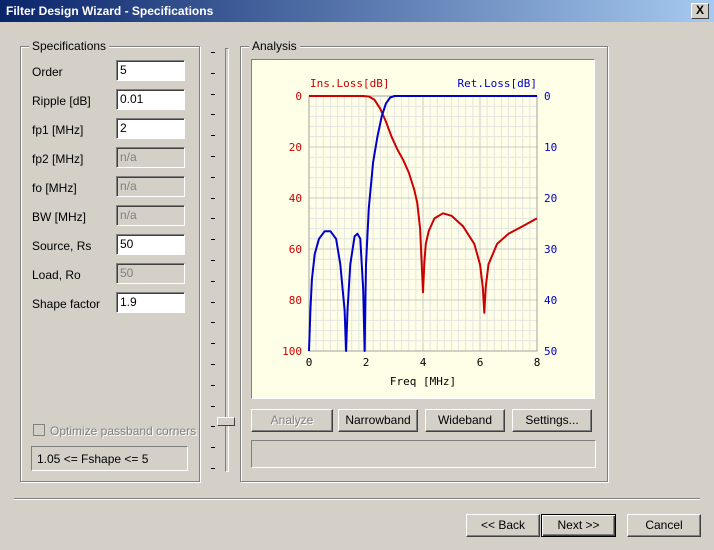 Image resolution: width=714 pixels, height=550 pixels. What do you see at coordinates (110, 11) in the screenshot?
I see `window-title: Filter Design Wizard - Specifications` at bounding box center [110, 11].